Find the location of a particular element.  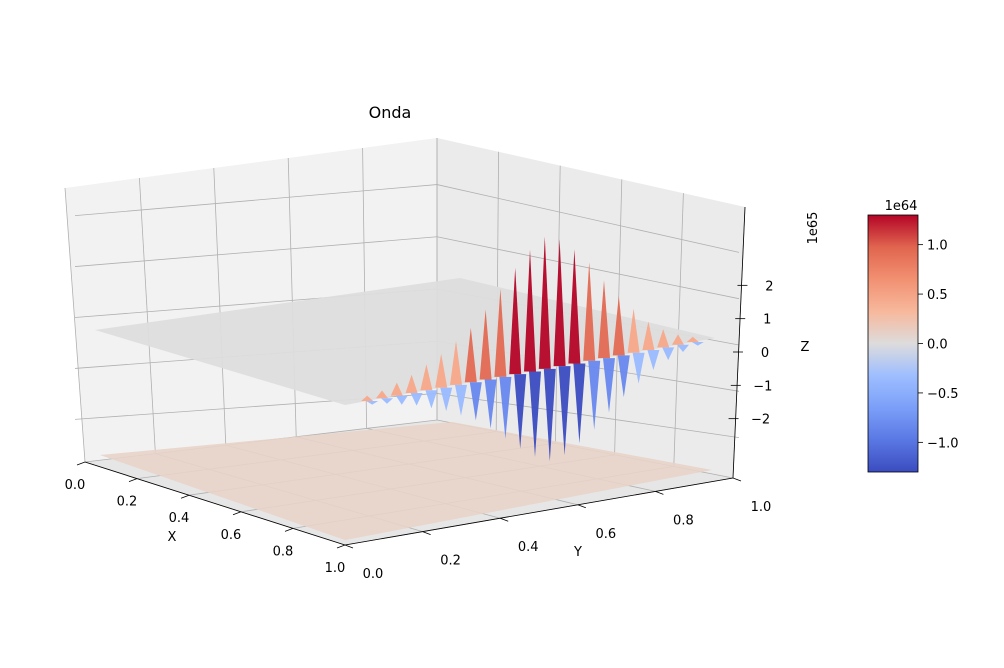

z-ticks: −2 −1 0 1 2 is located at coordinates (751, 353).